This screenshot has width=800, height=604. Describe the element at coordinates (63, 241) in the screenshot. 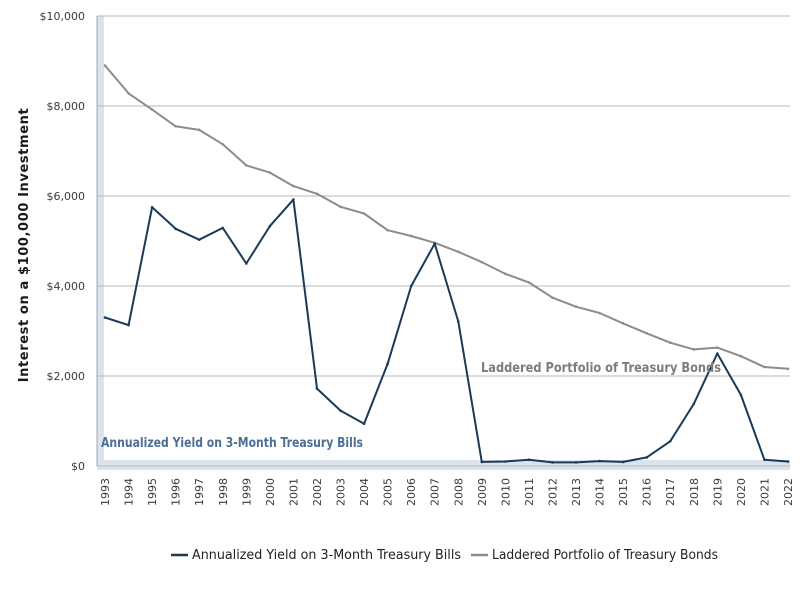

I see `y-axis-ticks: $0 $2,000 $4,000 $6,000 $8,000 $10,000` at that location.